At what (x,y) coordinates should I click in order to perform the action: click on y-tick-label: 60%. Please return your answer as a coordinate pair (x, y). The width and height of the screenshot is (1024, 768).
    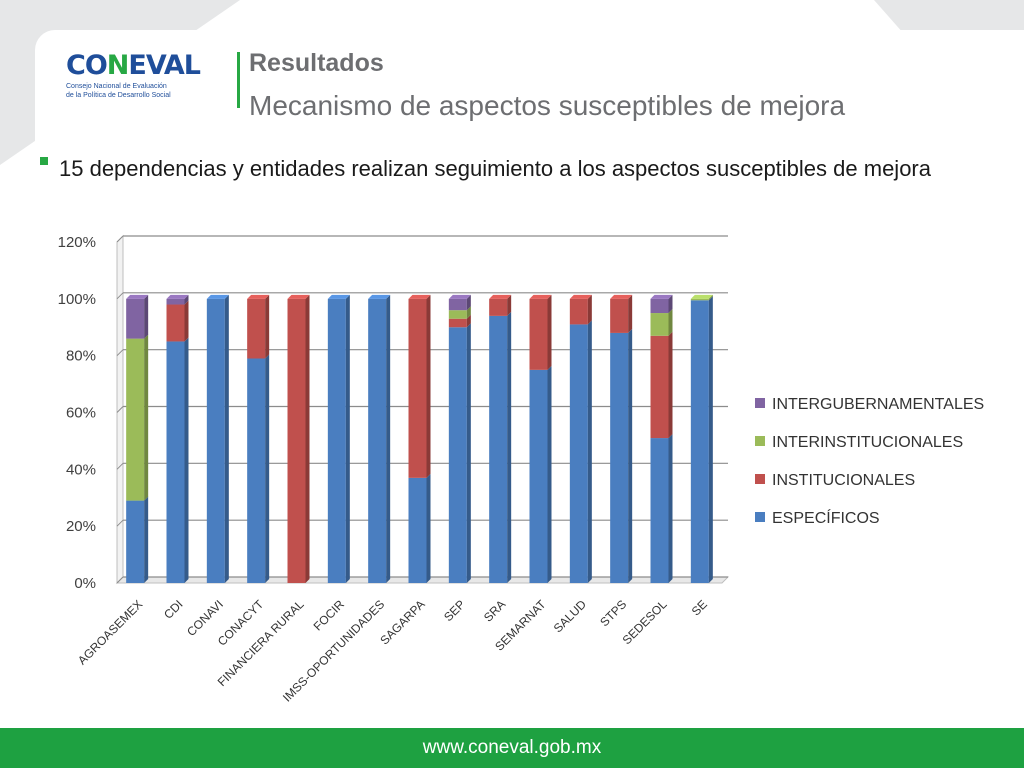
    Looking at the image, I should click on (81, 413).